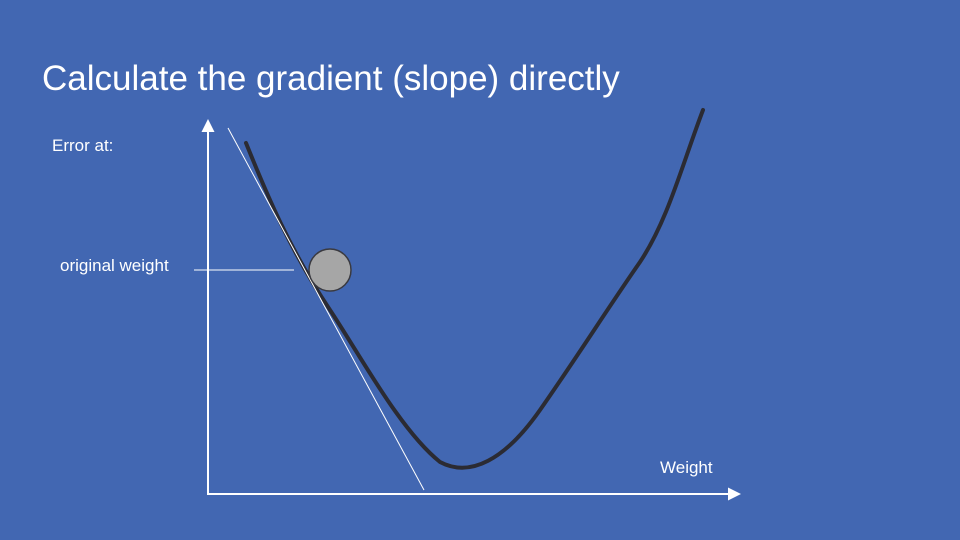 This screenshot has width=960, height=540. What do you see at coordinates (114, 265) in the screenshot?
I see `original-weight-label: original weight` at bounding box center [114, 265].